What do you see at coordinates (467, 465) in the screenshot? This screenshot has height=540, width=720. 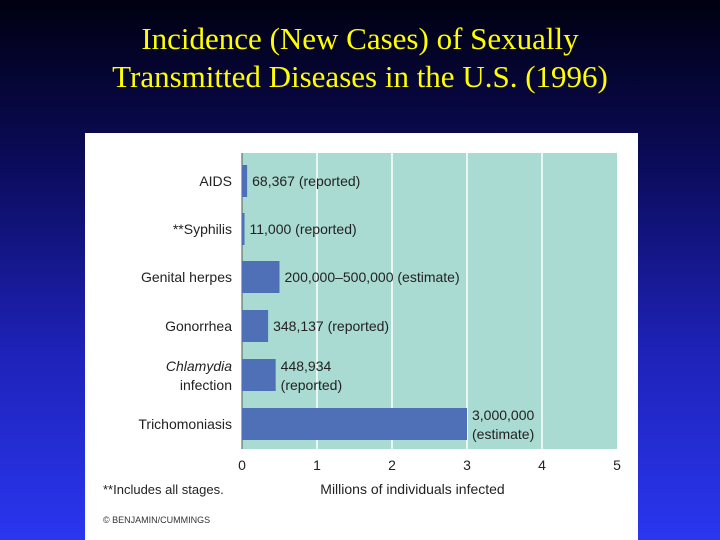 I see `x-tick-label: 3` at bounding box center [467, 465].